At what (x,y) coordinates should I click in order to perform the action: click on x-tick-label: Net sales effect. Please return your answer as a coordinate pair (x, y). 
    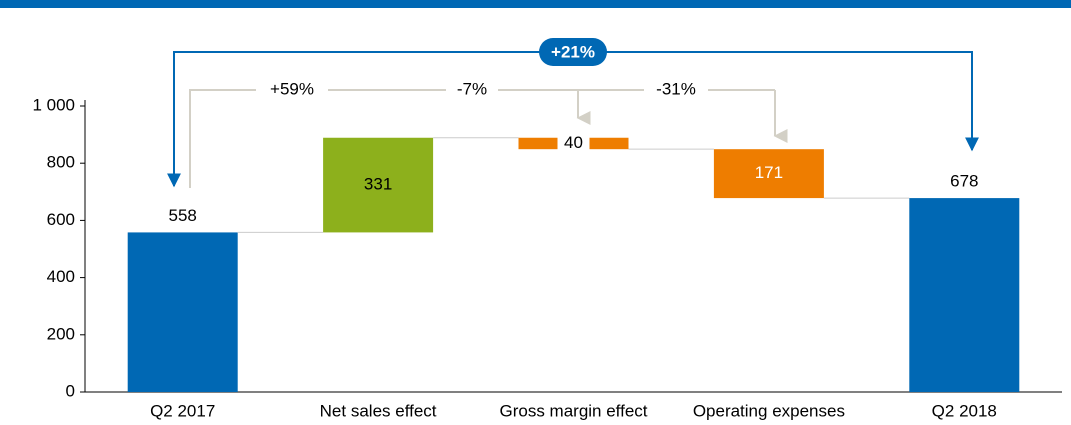
    Looking at the image, I should click on (378, 410).